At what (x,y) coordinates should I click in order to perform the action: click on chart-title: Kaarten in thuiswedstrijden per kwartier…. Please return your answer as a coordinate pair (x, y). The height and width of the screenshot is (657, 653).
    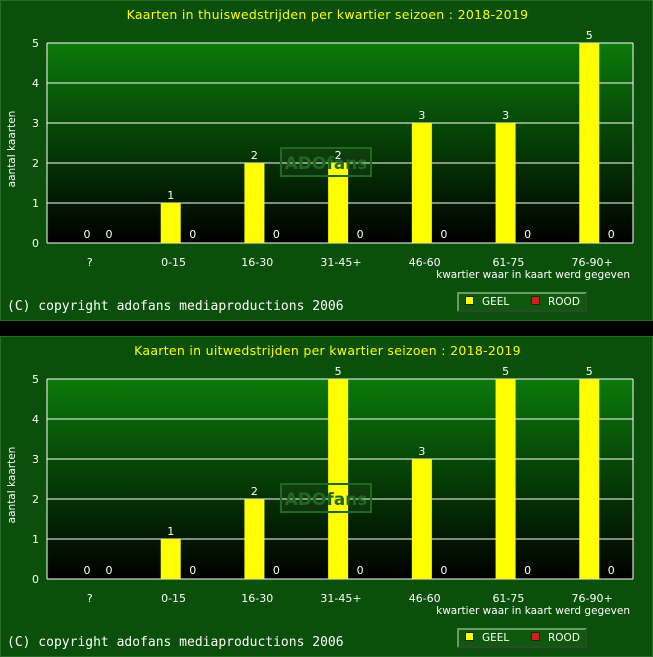
    Looking at the image, I should click on (327, 14).